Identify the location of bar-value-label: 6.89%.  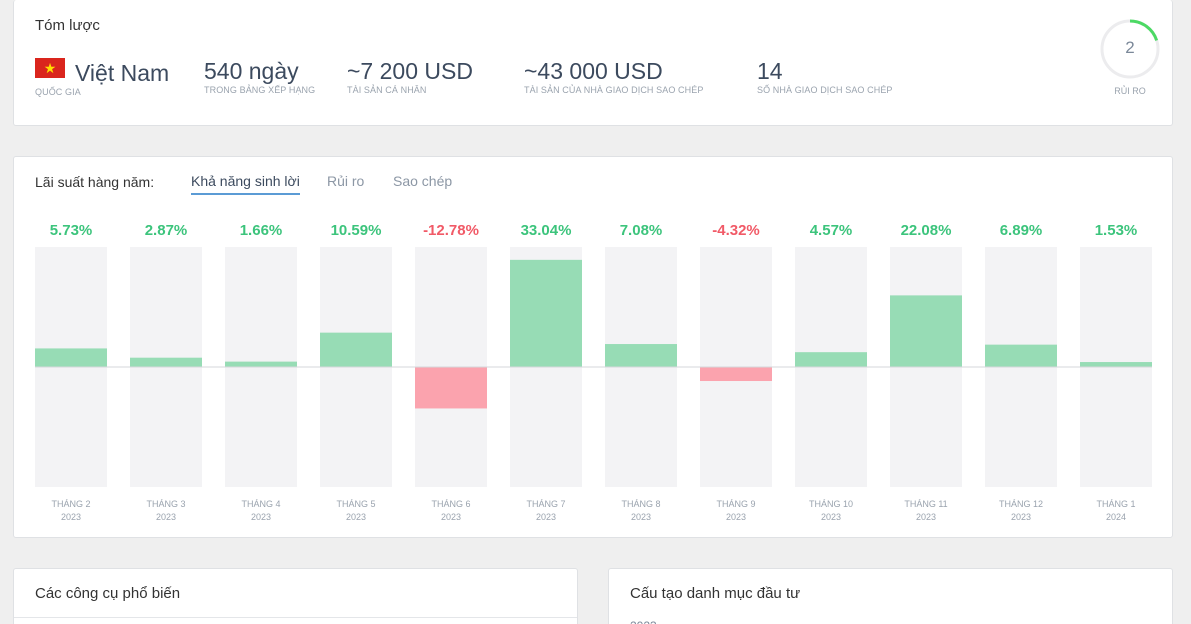
(1021, 230).